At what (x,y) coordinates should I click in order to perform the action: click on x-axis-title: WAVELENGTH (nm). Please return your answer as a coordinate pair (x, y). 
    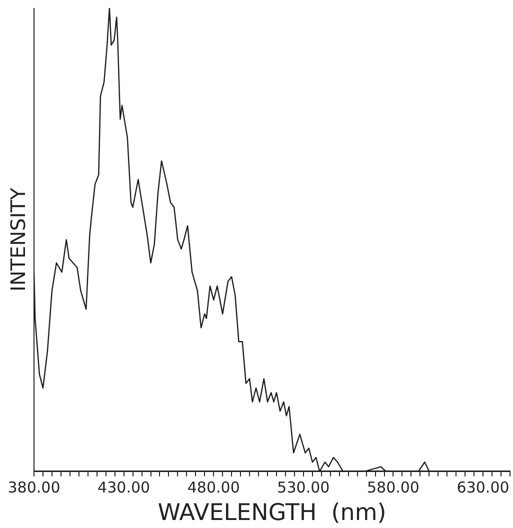
    Looking at the image, I should click on (272, 513).